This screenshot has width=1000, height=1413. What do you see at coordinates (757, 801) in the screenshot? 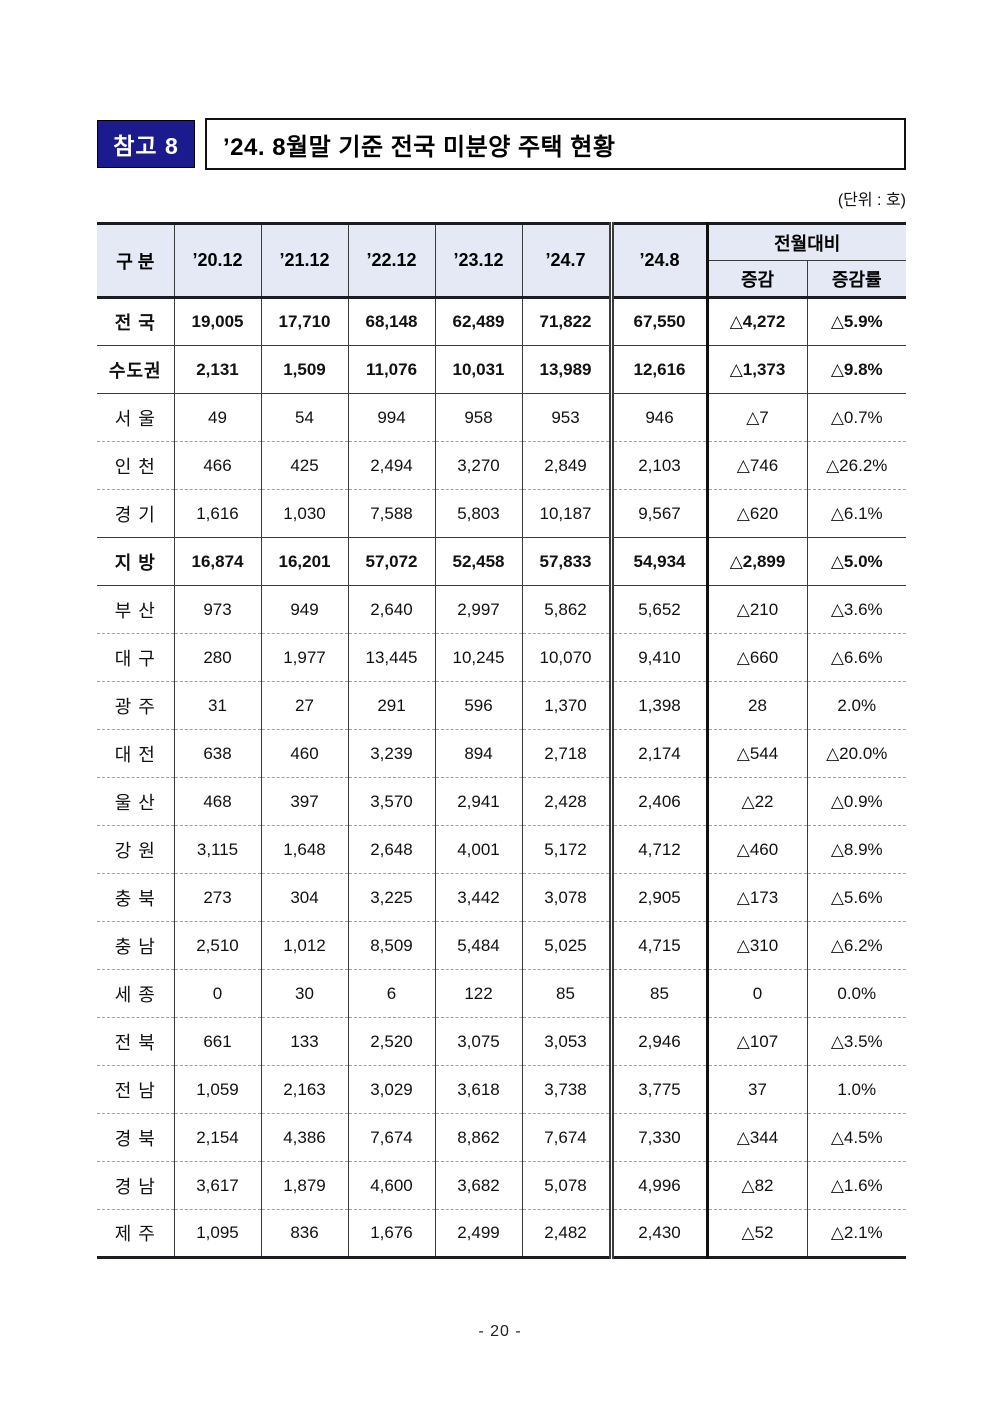
I see `value-cell: △22` at bounding box center [757, 801].